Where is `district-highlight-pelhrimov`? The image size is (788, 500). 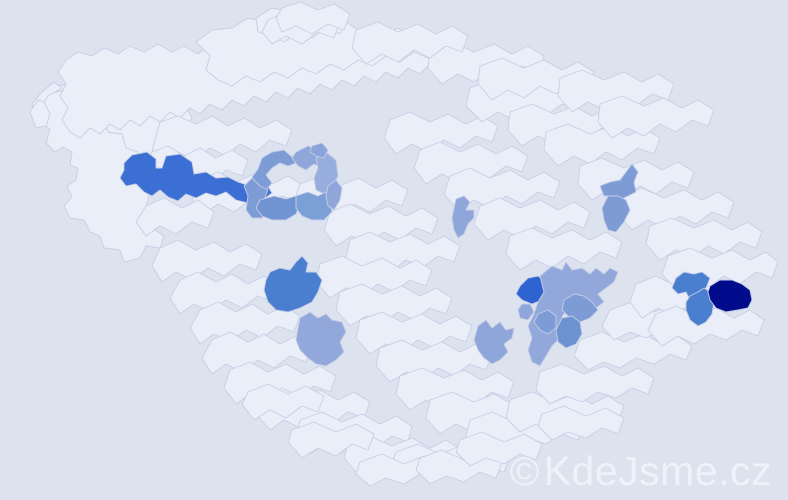
district-highlight-pelhrimov is located at coordinates (321, 339).